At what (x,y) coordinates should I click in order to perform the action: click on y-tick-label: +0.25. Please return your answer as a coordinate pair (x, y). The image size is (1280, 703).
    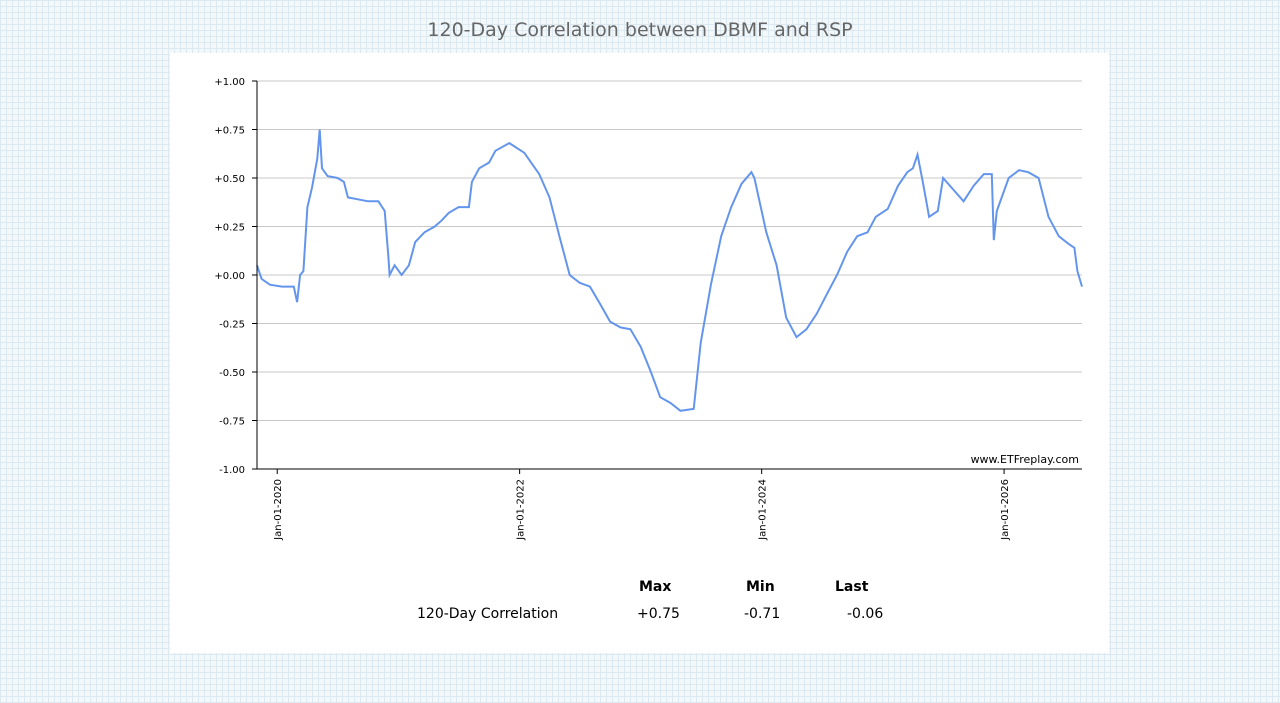
    Looking at the image, I should click on (229, 228).